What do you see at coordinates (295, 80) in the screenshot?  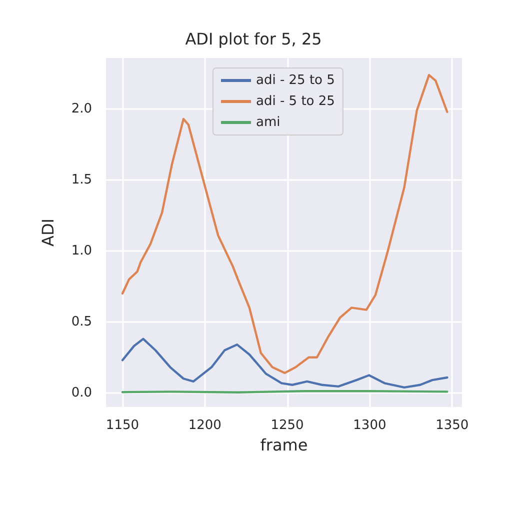 I see `legend-label: adi - 25 to 5` at bounding box center [295, 80].